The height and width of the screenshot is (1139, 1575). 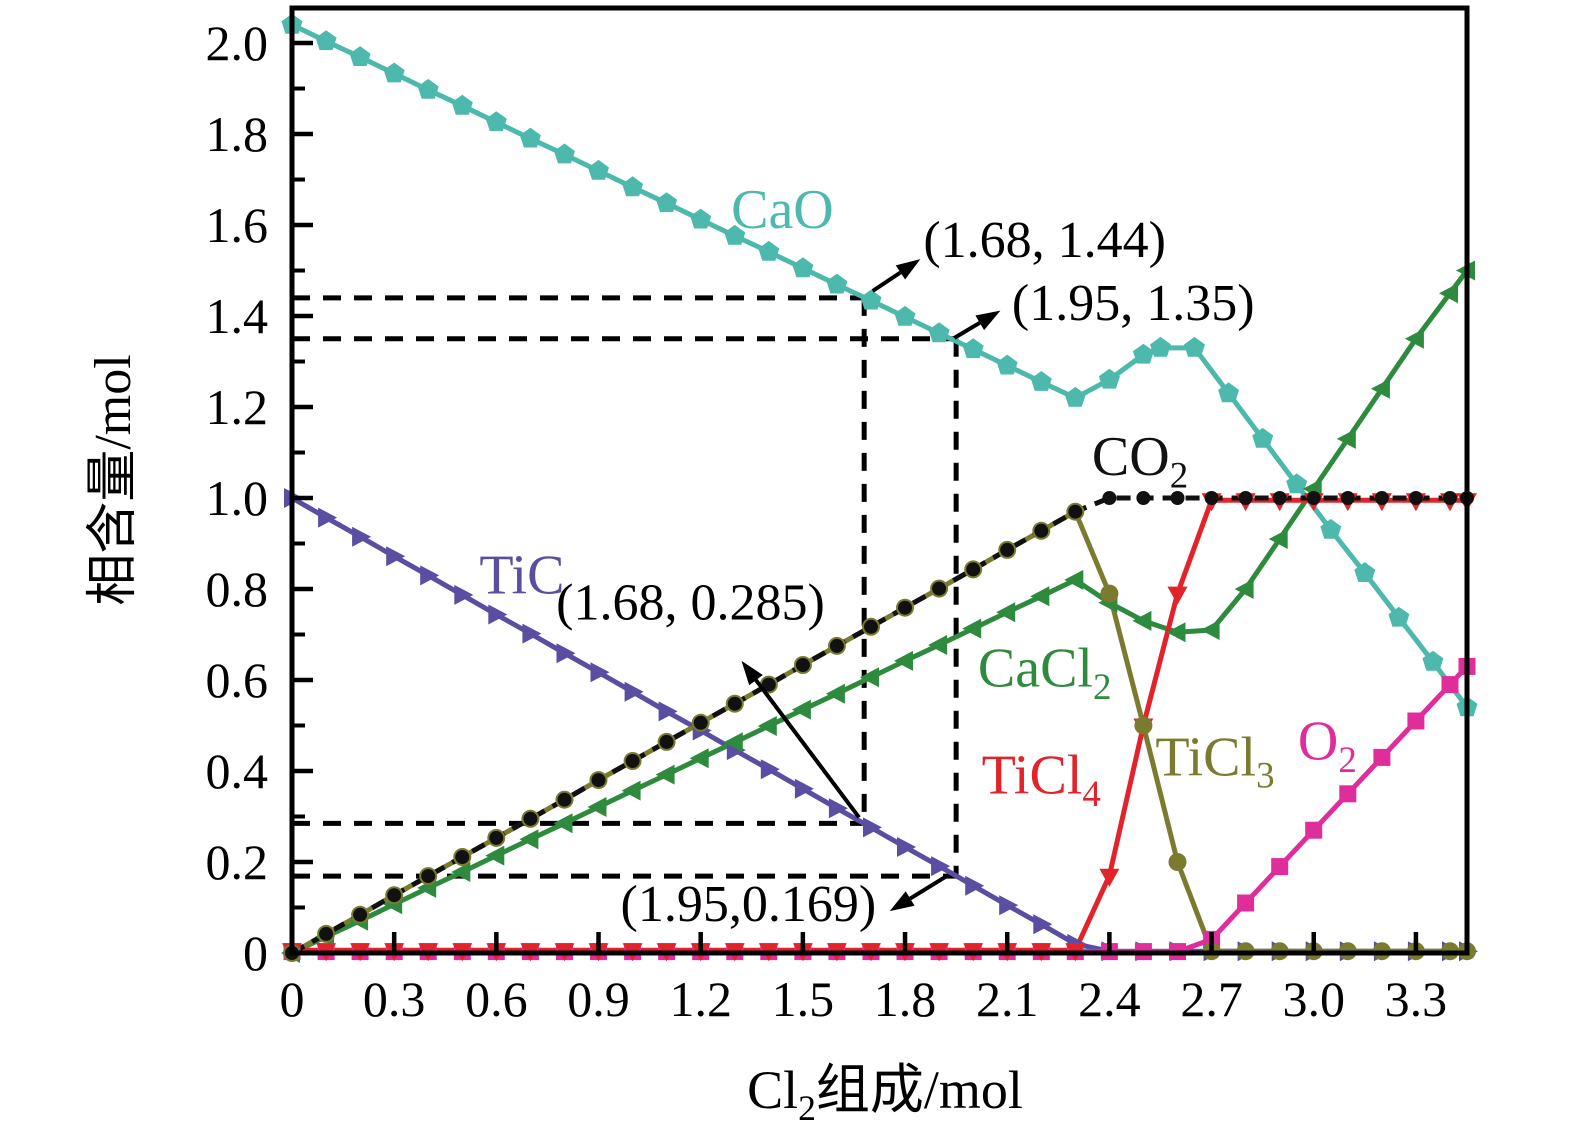 I want to click on x-tick-label: 2.1, so click(x=1007, y=999).